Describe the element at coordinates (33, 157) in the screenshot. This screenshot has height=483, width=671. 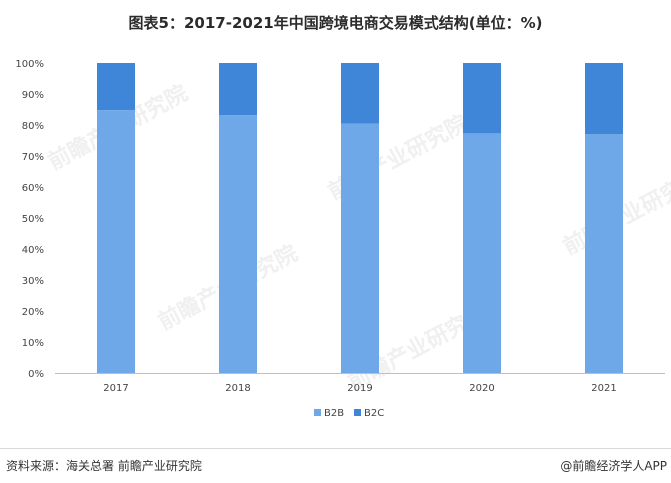
I see `y-tick-label: 70%` at that location.